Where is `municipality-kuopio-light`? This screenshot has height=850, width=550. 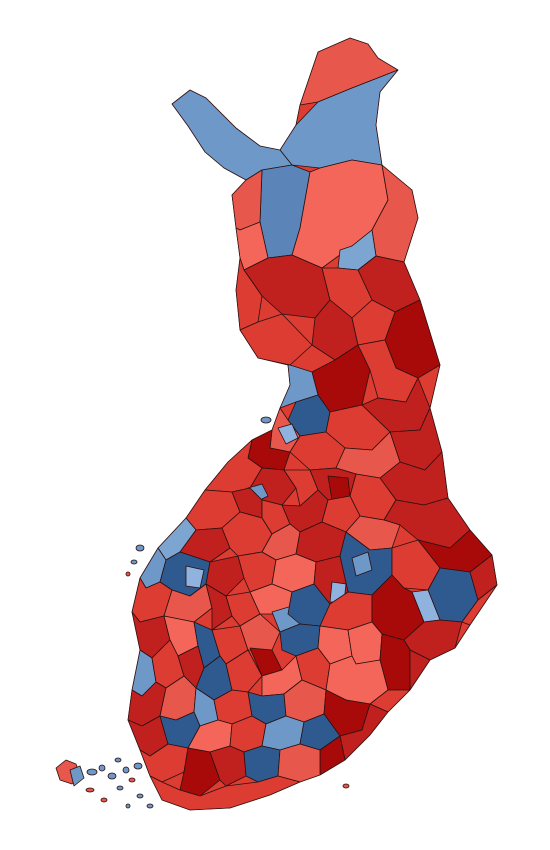
municipality-kuopio-light is located at coordinates (362, 564).